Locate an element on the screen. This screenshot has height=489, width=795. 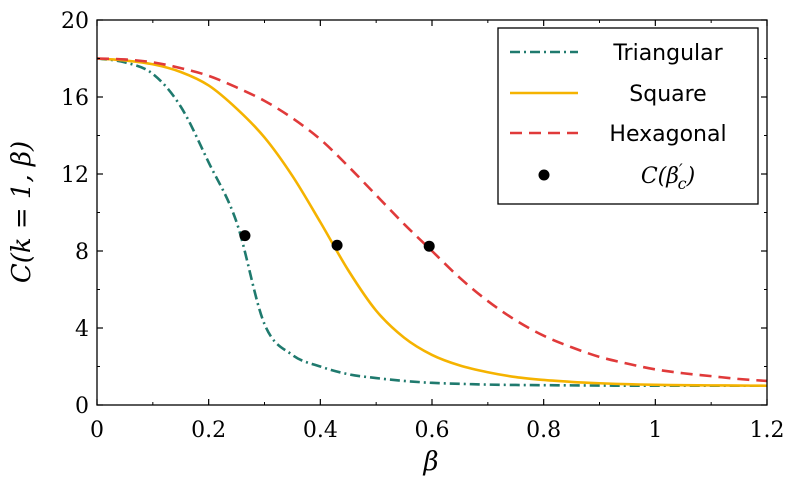
legend-label-critical: C(β′ c) is located at coordinates (668, 176).